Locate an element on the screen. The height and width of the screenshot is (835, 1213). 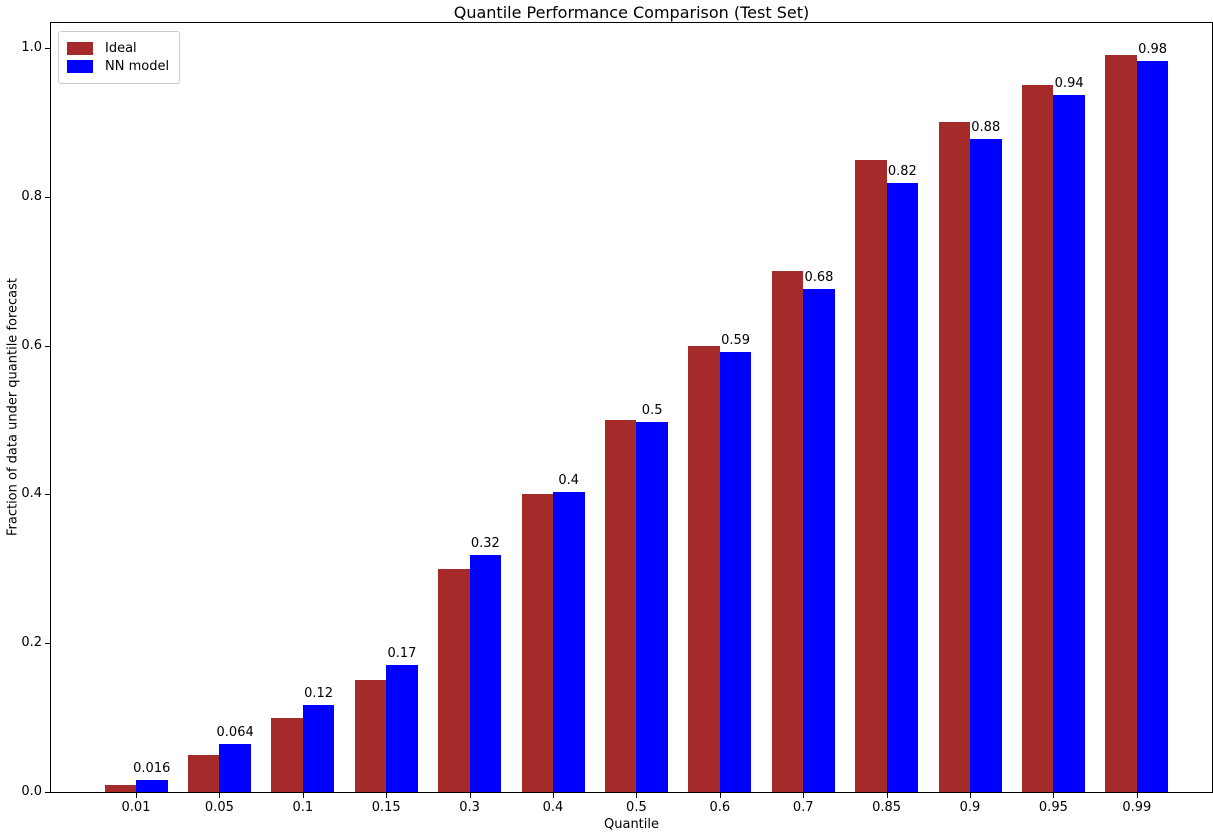
x-tick-label: 0.05 is located at coordinates (219, 807).